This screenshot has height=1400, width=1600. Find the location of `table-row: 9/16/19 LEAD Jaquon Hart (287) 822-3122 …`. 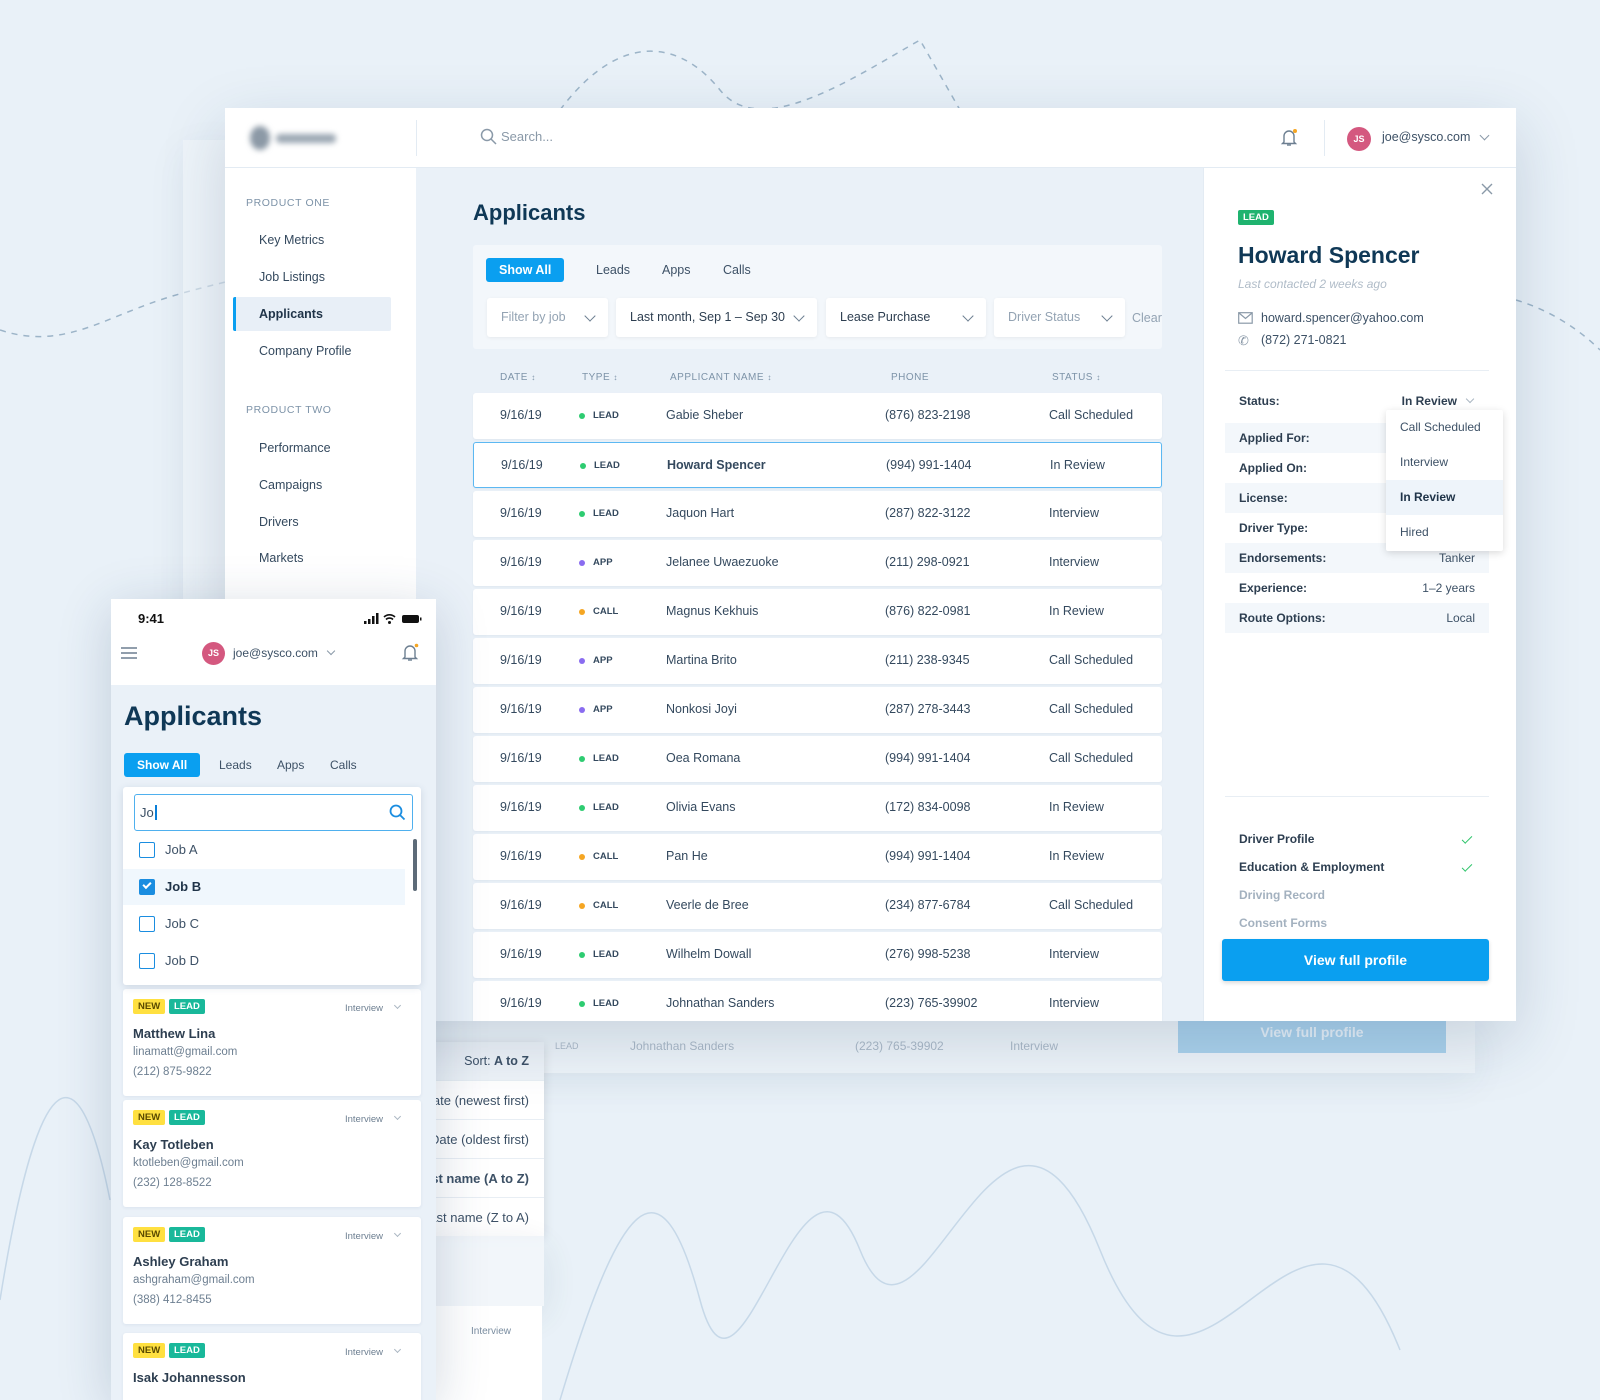

table-row: 9/16/19 LEAD Jaquon Hart (287) 822-3122 … is located at coordinates (817, 514).